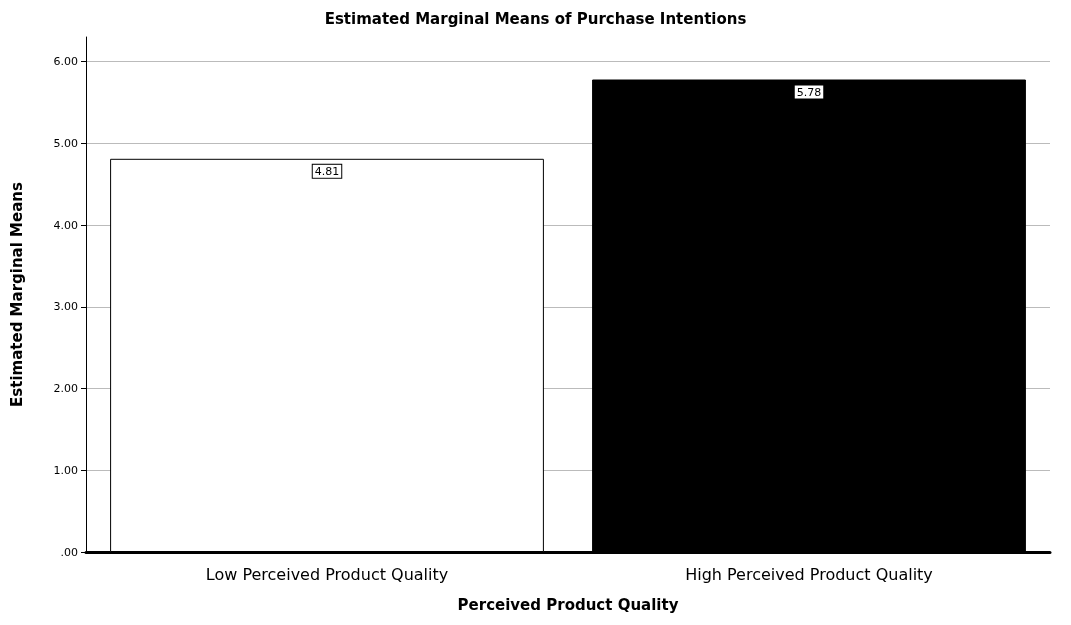  What do you see at coordinates (65, 389) in the screenshot?
I see `y-tick-label: 2.00` at bounding box center [65, 389].